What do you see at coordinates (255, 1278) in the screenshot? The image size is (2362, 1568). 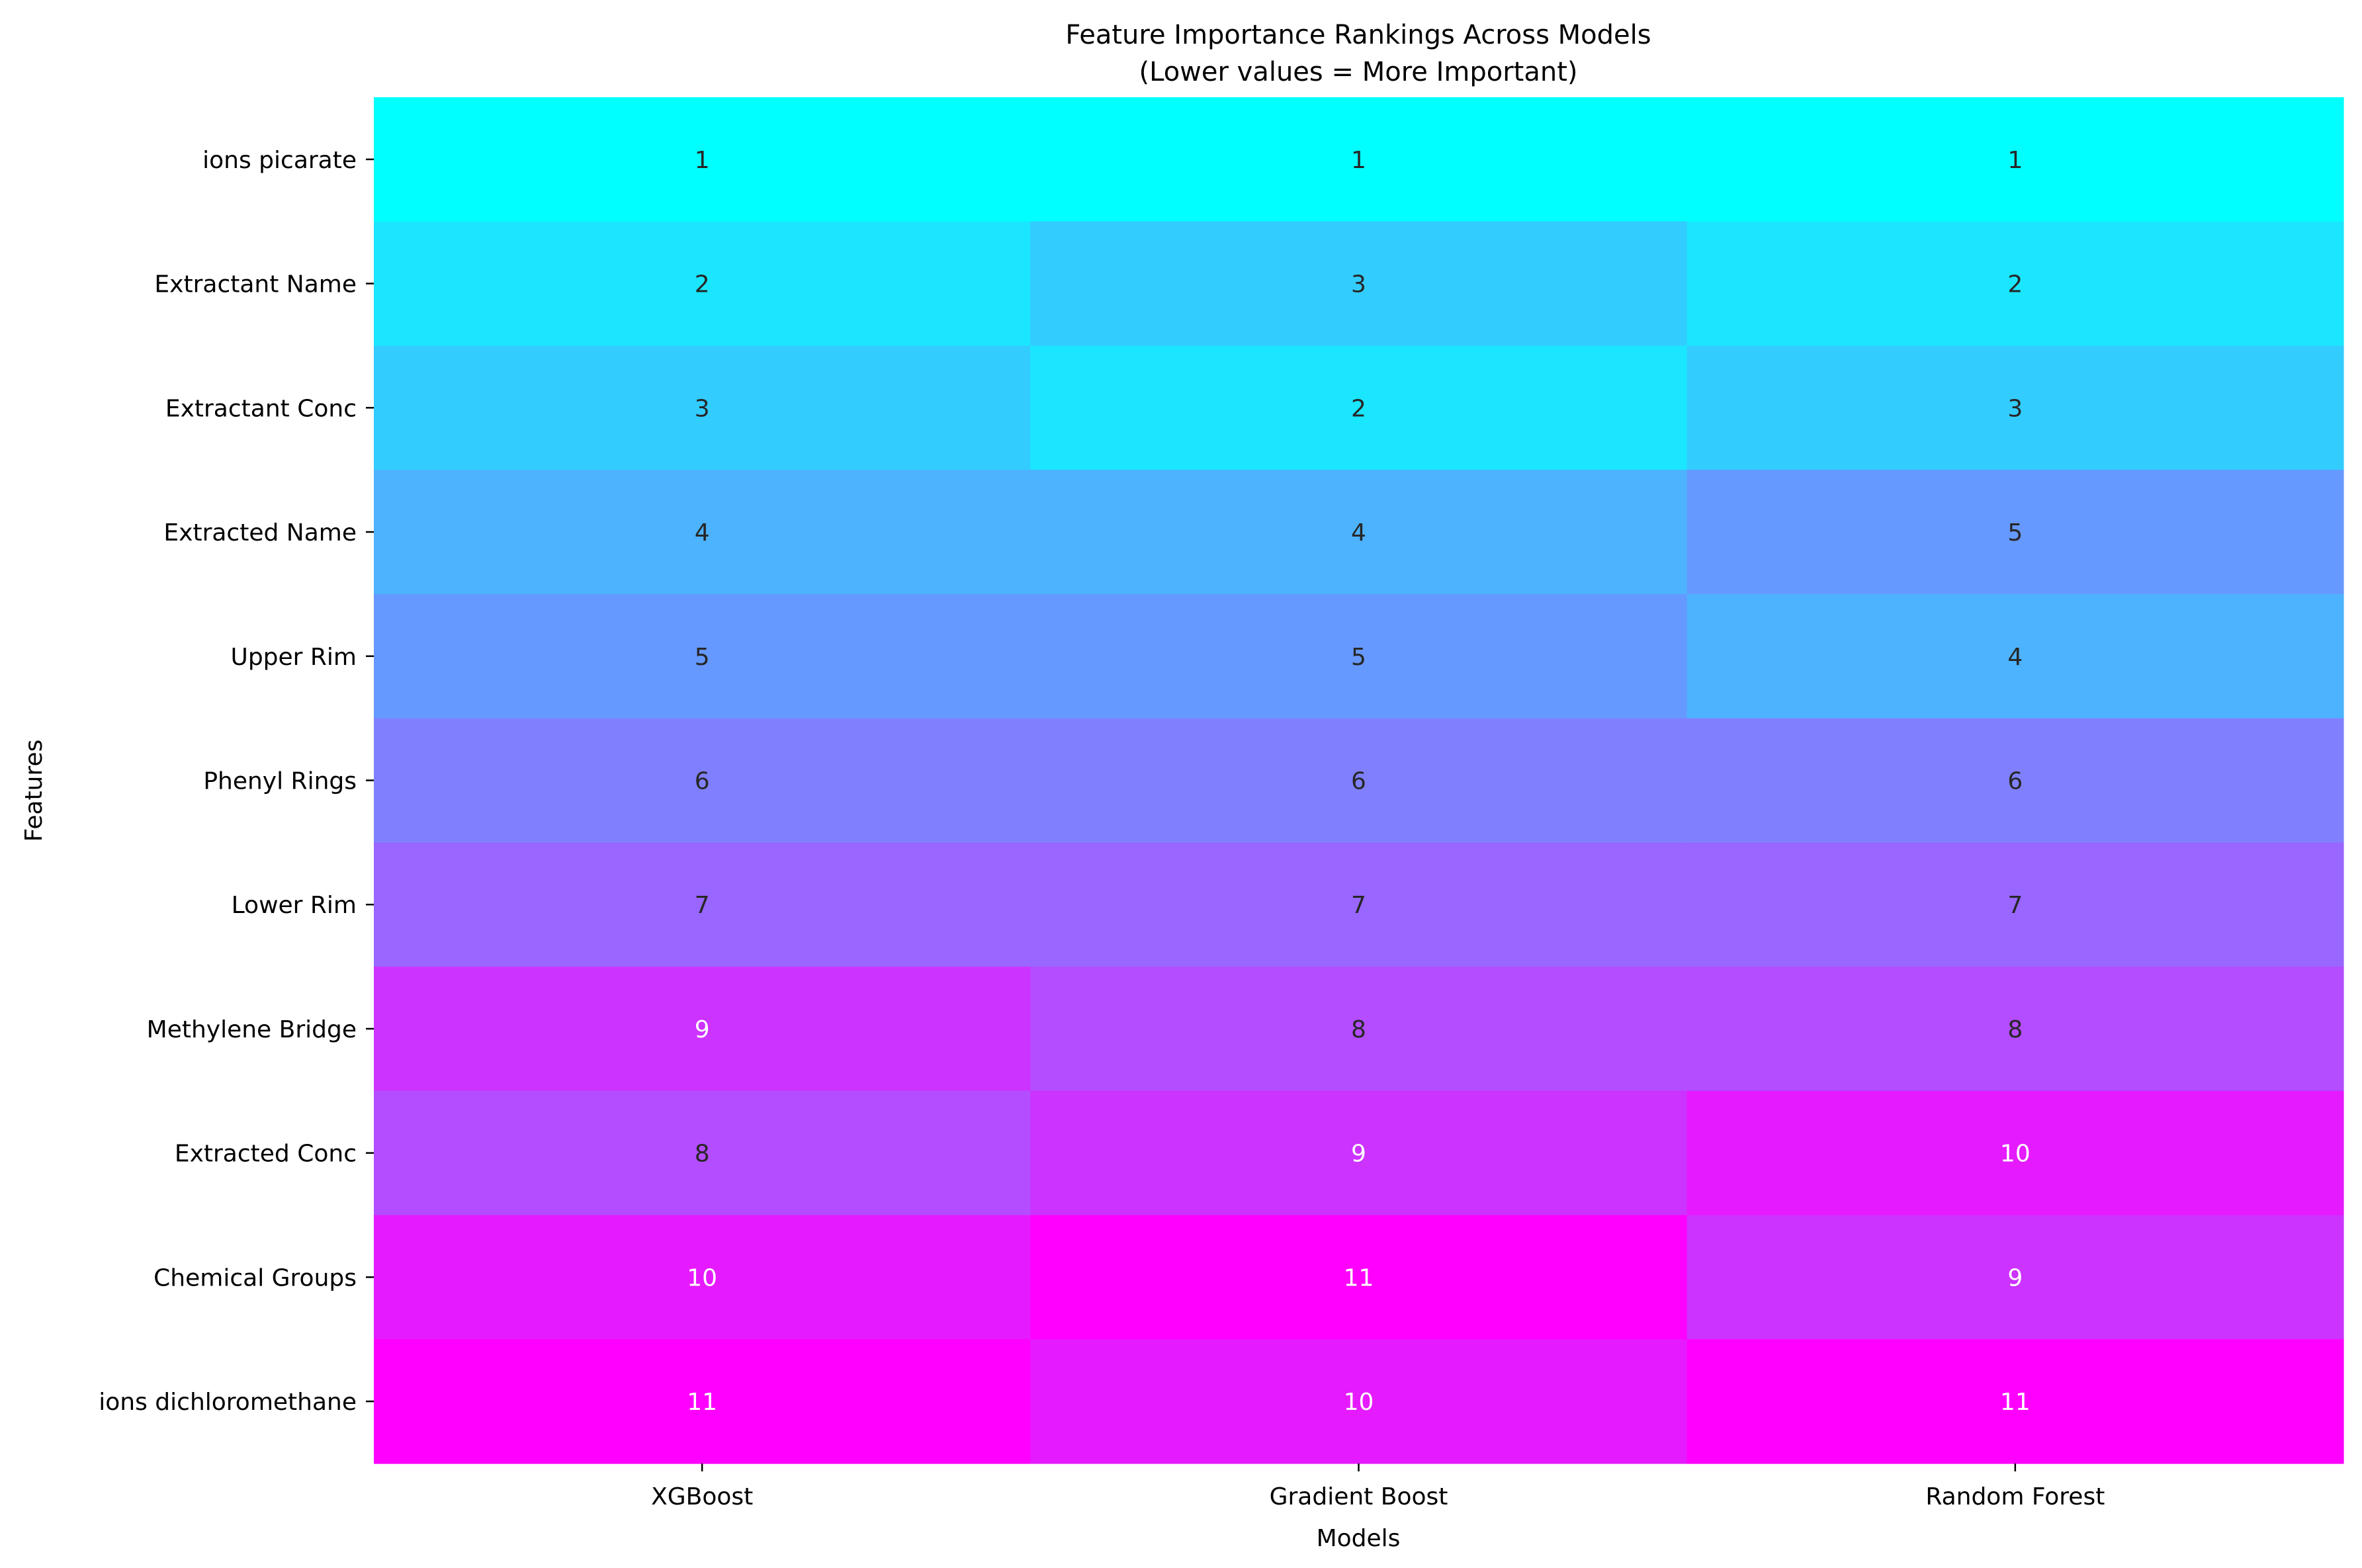 I see `y-tick-label: Chemical Groups` at bounding box center [255, 1278].